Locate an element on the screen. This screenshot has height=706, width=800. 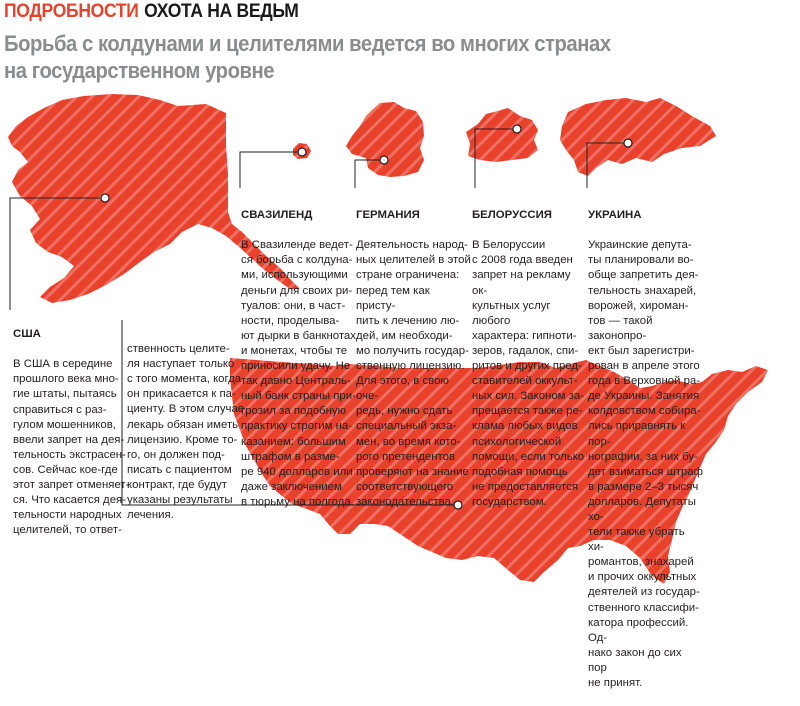
usa-second-marker is located at coordinates (458, 505).